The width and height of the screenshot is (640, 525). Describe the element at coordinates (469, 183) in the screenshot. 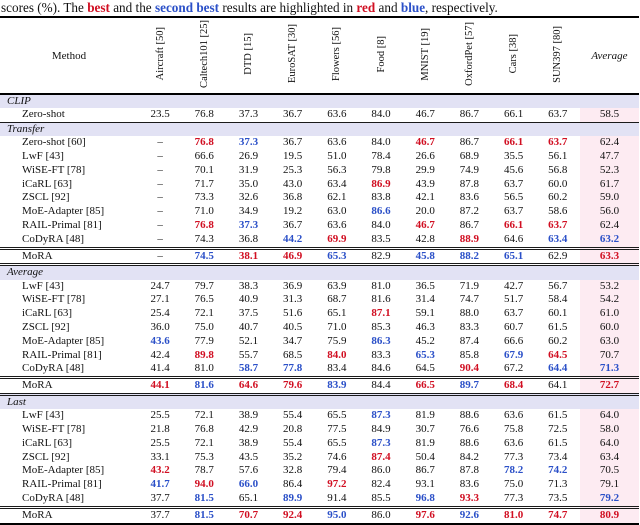

I see `value-cell: 87.8` at that location.